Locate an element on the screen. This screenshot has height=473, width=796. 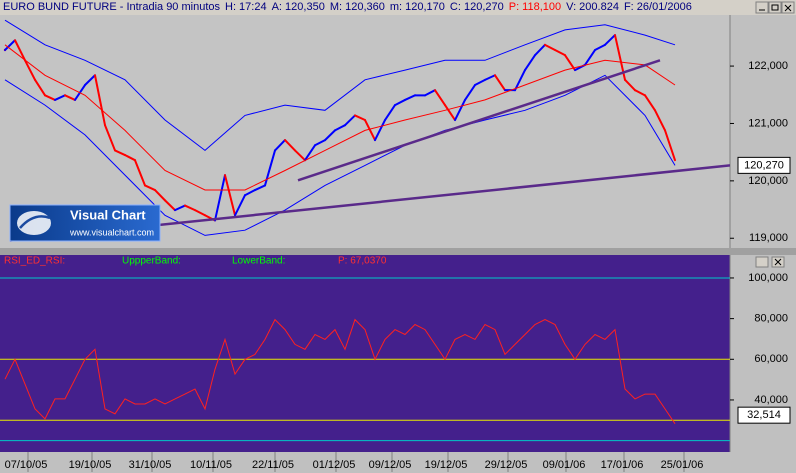
quote-info: P: 118,100 is located at coordinates (535, 7).